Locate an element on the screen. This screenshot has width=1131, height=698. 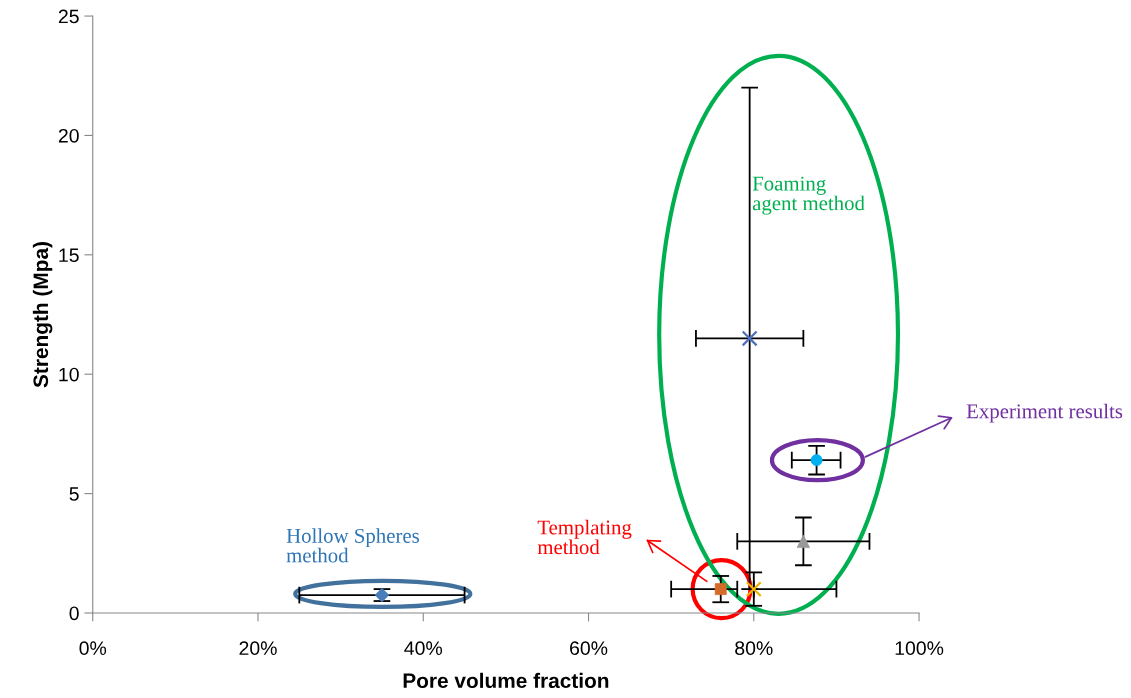
x-tick-label: 80% is located at coordinates (754, 648).